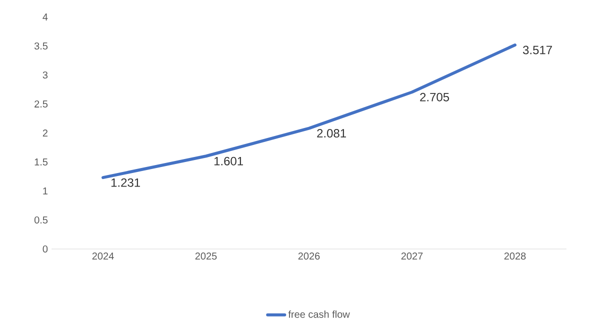 The width and height of the screenshot is (590, 324). What do you see at coordinates (41, 162) in the screenshot?
I see `y-tick-label: 1.5` at bounding box center [41, 162].